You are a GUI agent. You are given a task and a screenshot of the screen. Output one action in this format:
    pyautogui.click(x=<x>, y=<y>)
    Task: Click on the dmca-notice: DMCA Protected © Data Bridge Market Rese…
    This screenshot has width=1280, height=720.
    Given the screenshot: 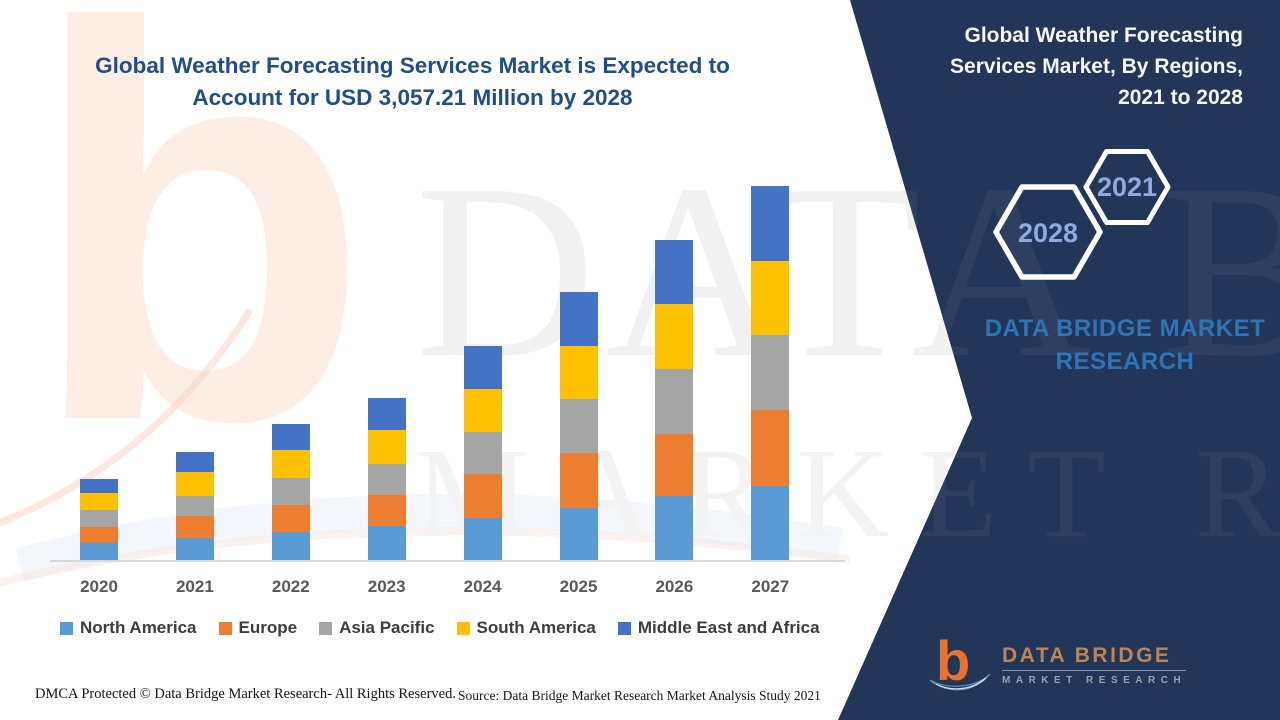 What is the action you would take?
    pyautogui.click(x=245, y=694)
    